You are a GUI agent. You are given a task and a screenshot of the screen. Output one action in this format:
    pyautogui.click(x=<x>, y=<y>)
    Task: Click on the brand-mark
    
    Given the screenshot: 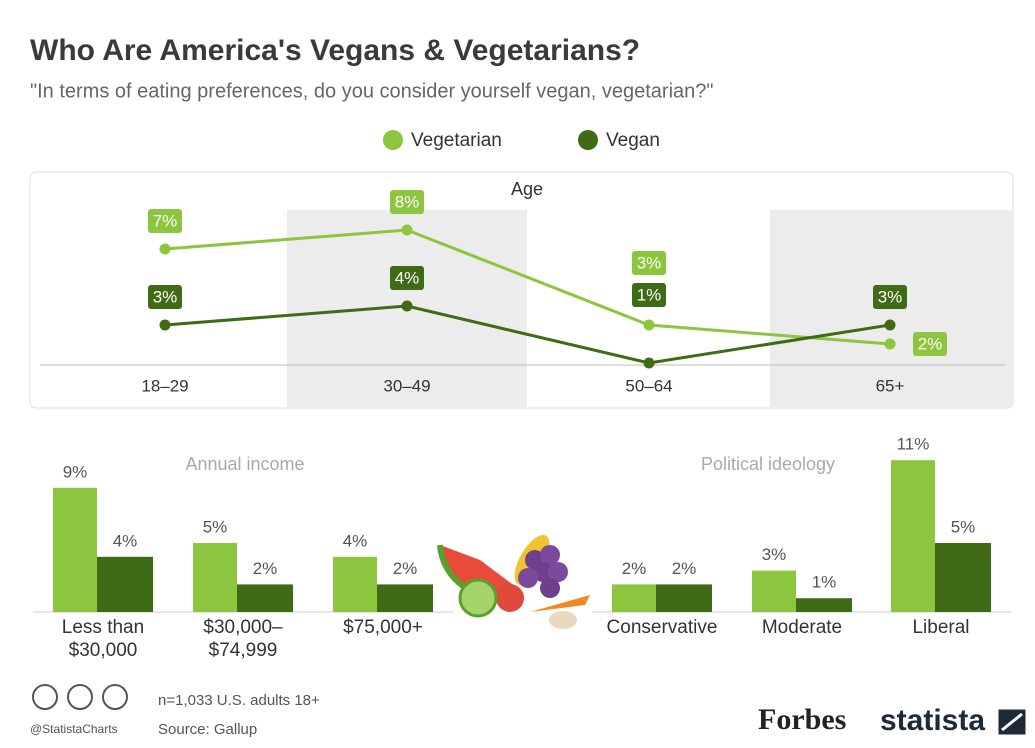 What is the action you would take?
    pyautogui.click(x=1012, y=722)
    